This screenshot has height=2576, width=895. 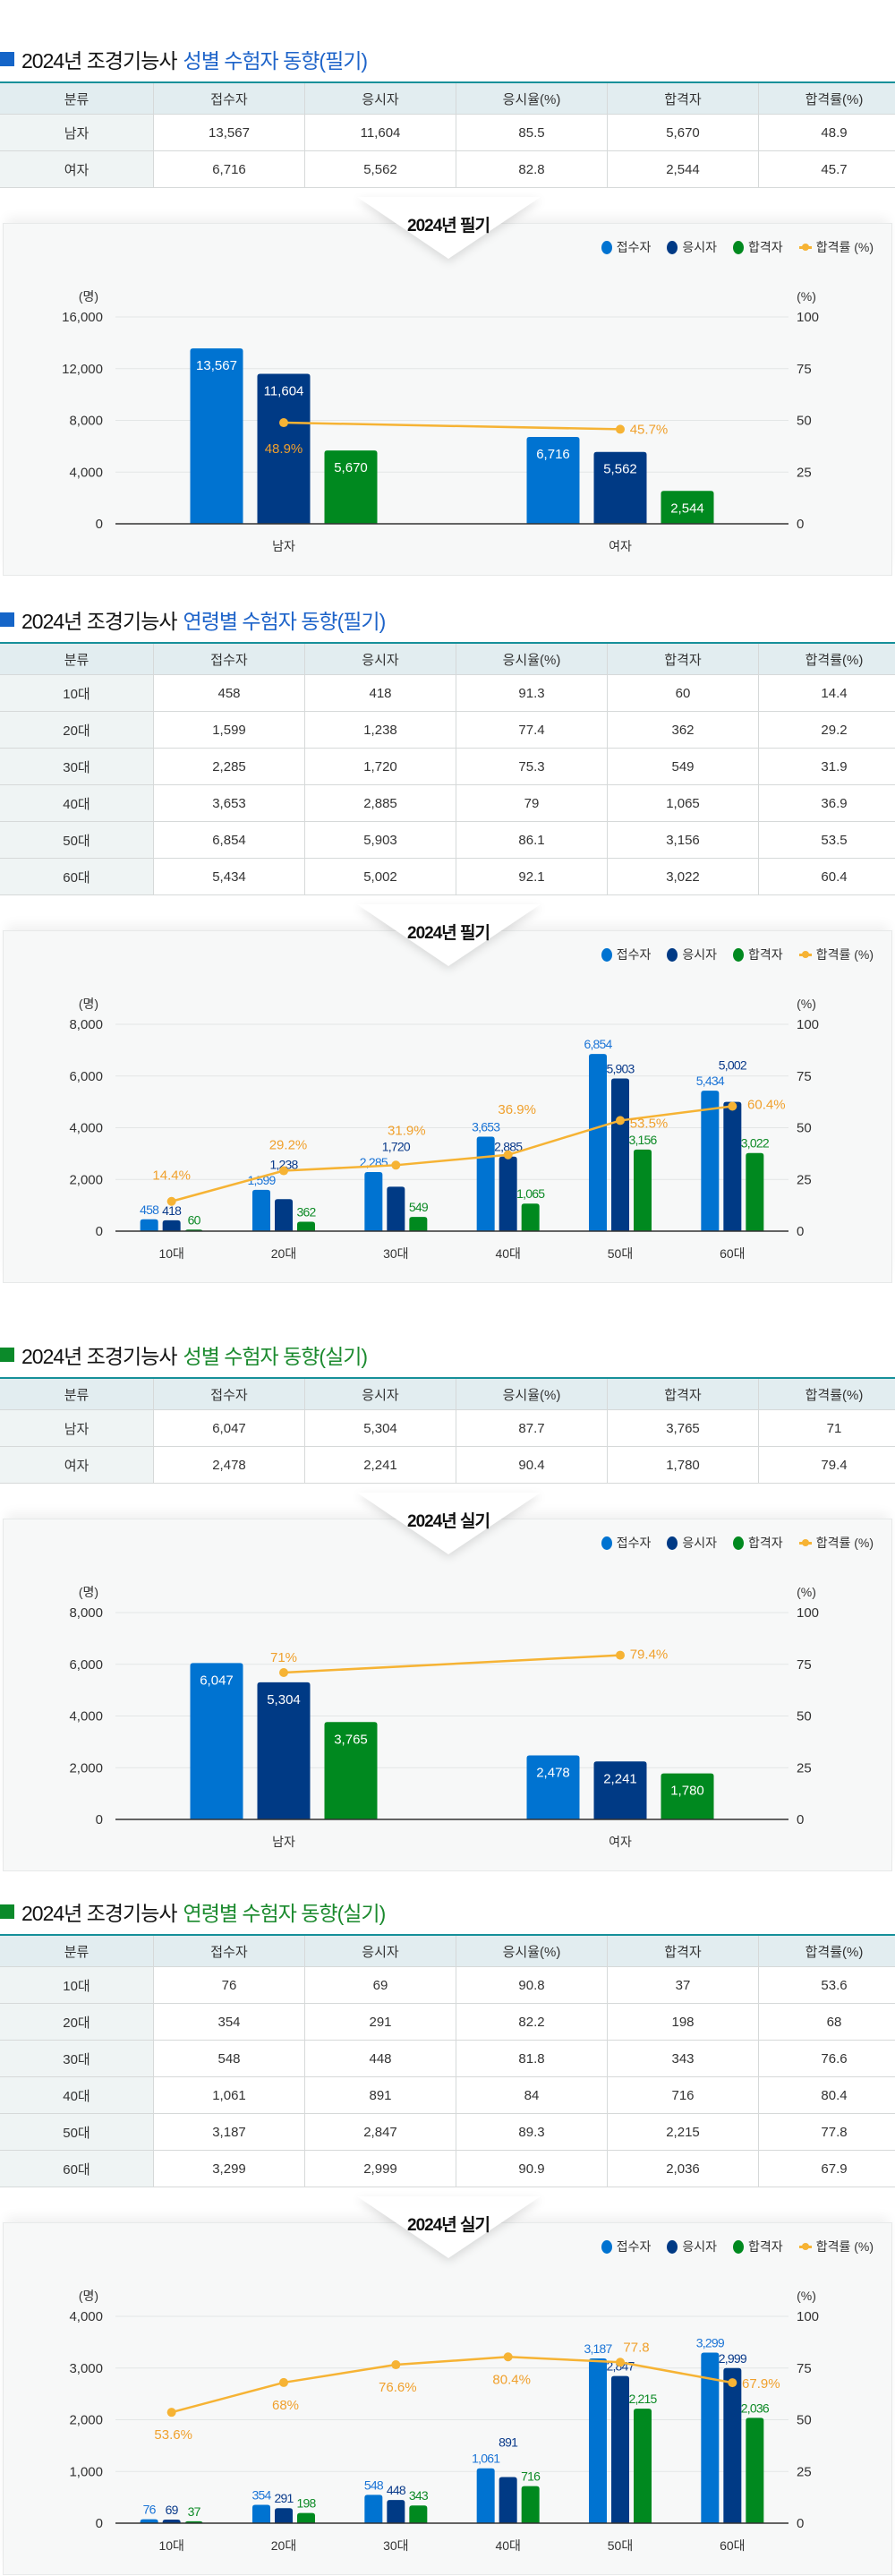 I want to click on bar-data-label: 716, so click(x=531, y=2476).